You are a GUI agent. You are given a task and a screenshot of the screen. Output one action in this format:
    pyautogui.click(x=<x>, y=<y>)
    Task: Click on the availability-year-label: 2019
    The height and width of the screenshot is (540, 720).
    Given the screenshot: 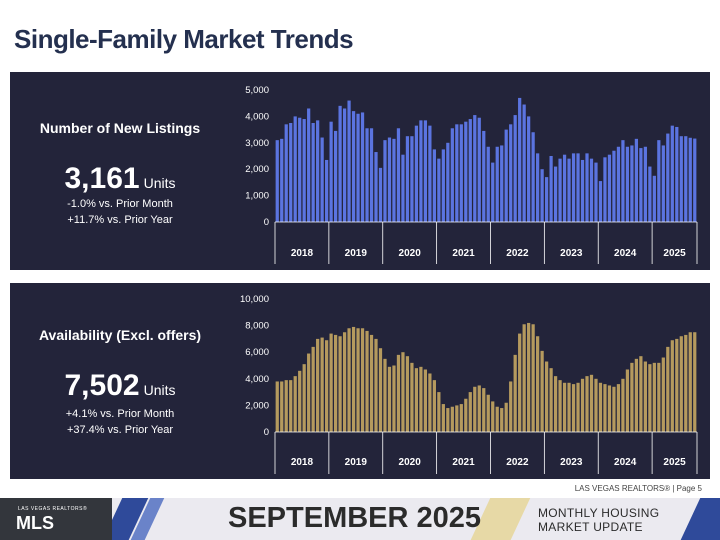 What is the action you would take?
    pyautogui.click(x=356, y=462)
    